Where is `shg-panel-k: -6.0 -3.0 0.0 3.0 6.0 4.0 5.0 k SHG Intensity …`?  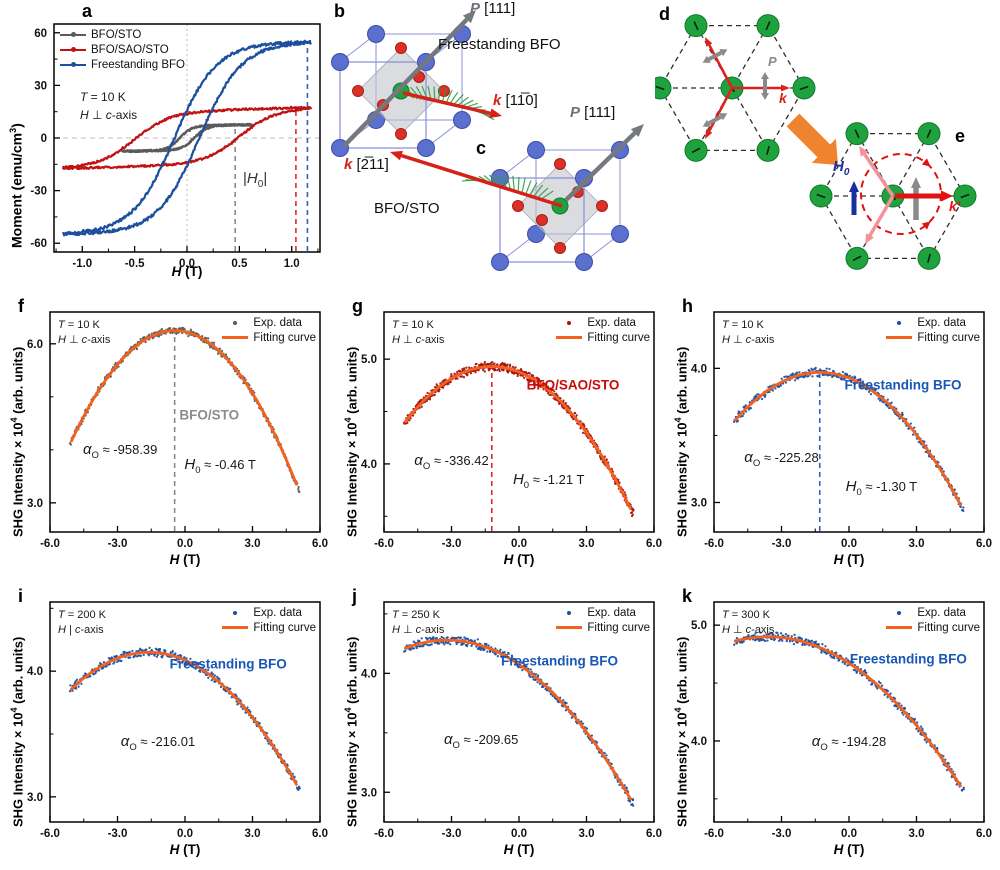 shg-panel-k: -6.0 -3.0 0.0 3.0 6.0 4.0 5.0 k SHG Intensity … is located at coordinates (832, 726).